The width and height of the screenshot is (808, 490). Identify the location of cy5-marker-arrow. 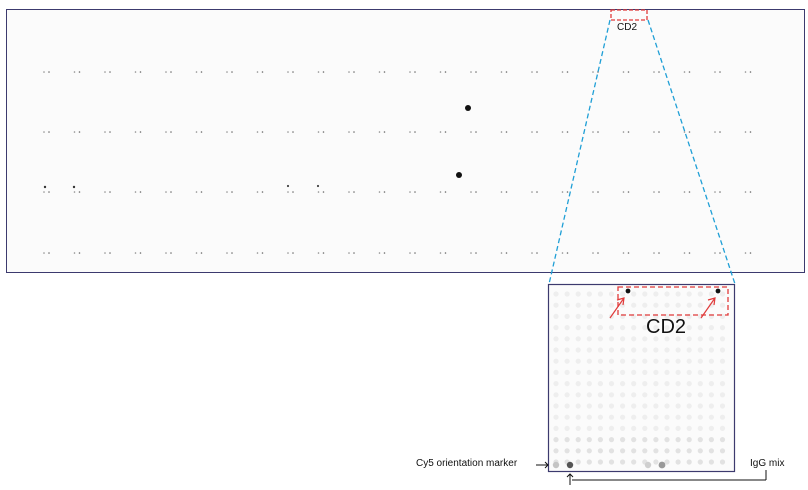
(542, 465).